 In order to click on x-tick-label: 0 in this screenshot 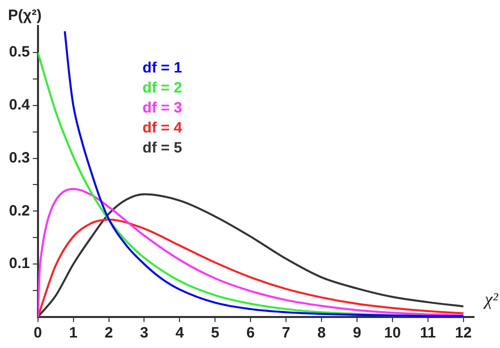, I will do `click(38, 333)`.